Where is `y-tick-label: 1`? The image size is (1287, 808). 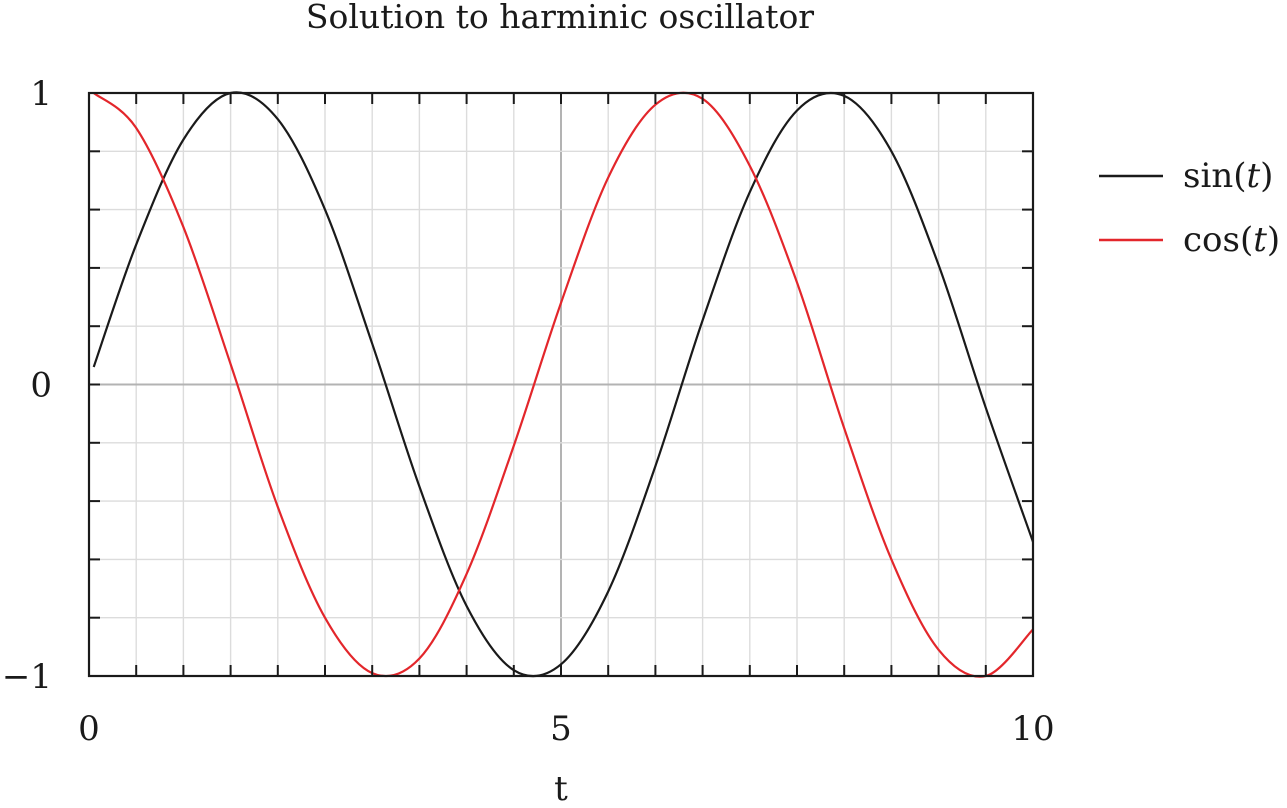
y-tick-label: 1 is located at coordinates (41, 94).